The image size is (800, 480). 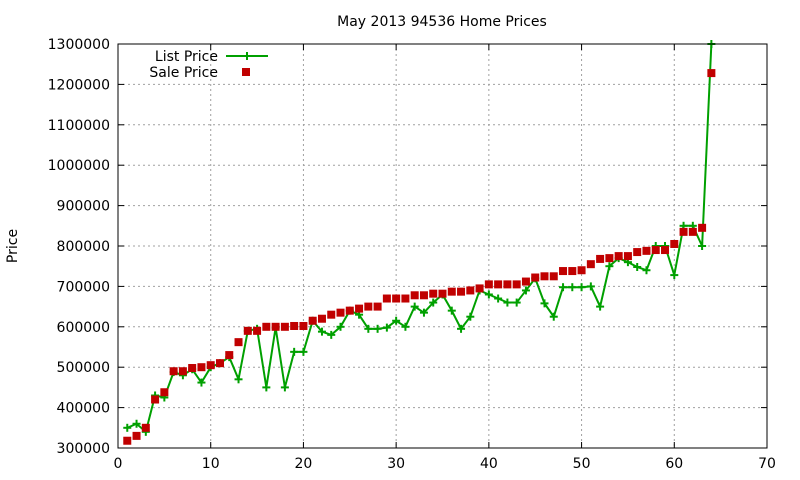 I want to click on legend: List Price Sale Price, so click(x=208, y=65).